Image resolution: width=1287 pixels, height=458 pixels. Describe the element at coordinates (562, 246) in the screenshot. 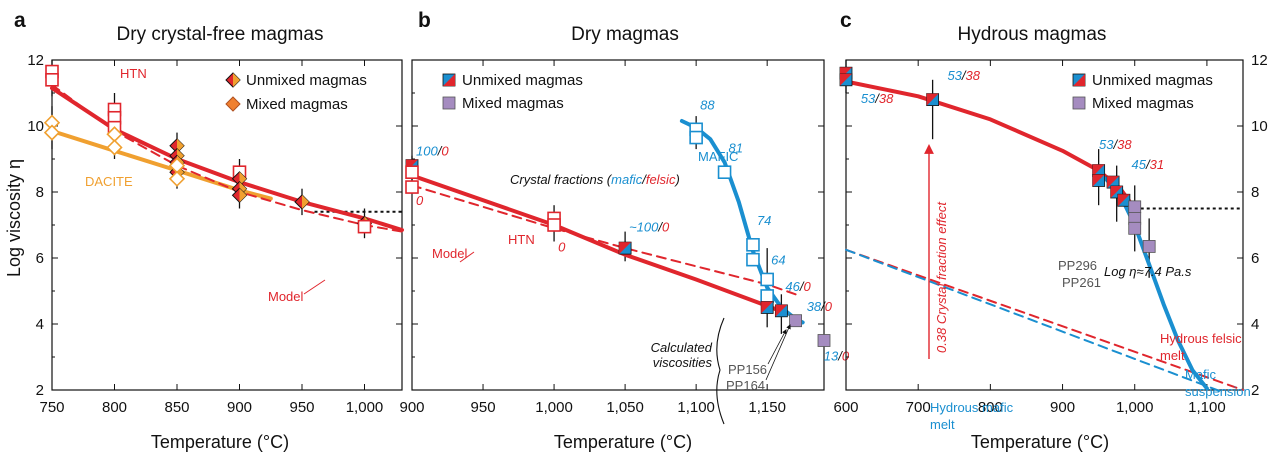

I see `crystal-fraction-label: 0` at that location.